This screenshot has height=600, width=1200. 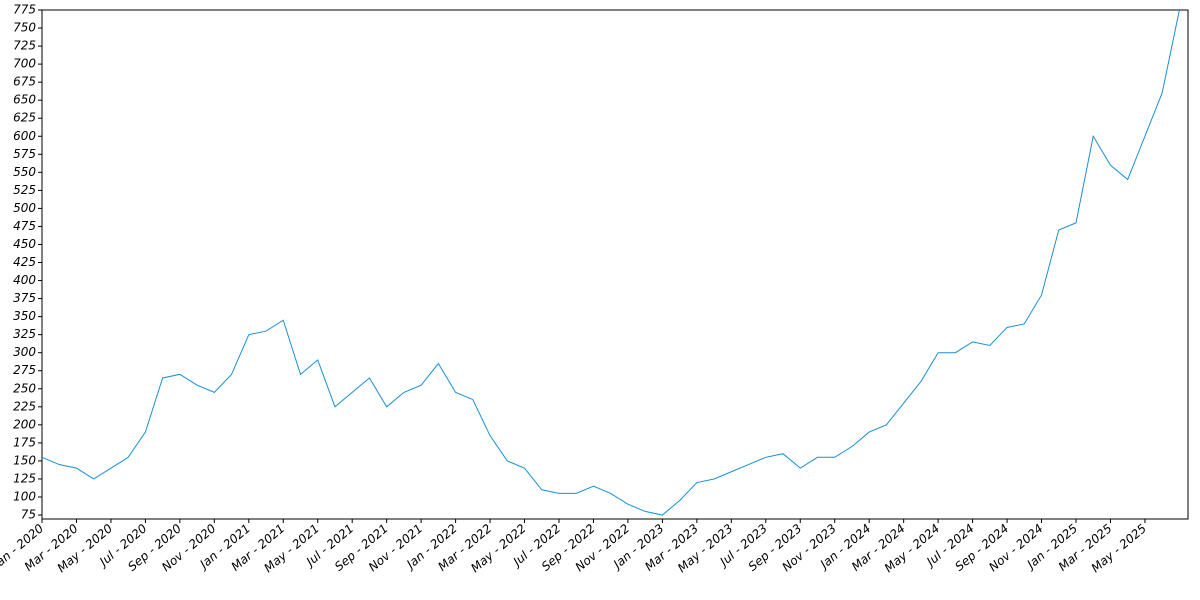 I want to click on y-tick-label: 325, so click(x=24, y=334).